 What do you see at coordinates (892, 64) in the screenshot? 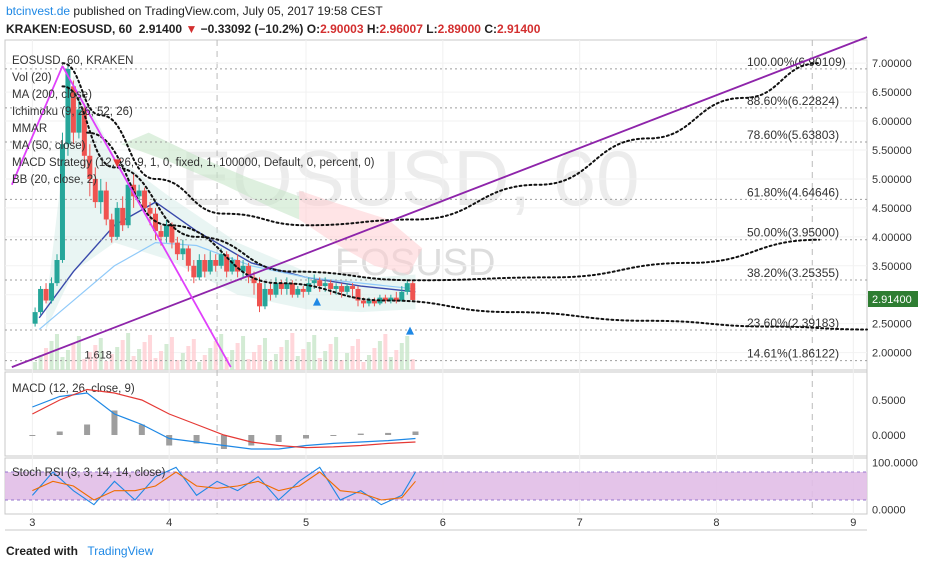
I see `price-tick-label: 7.00000` at bounding box center [892, 64].